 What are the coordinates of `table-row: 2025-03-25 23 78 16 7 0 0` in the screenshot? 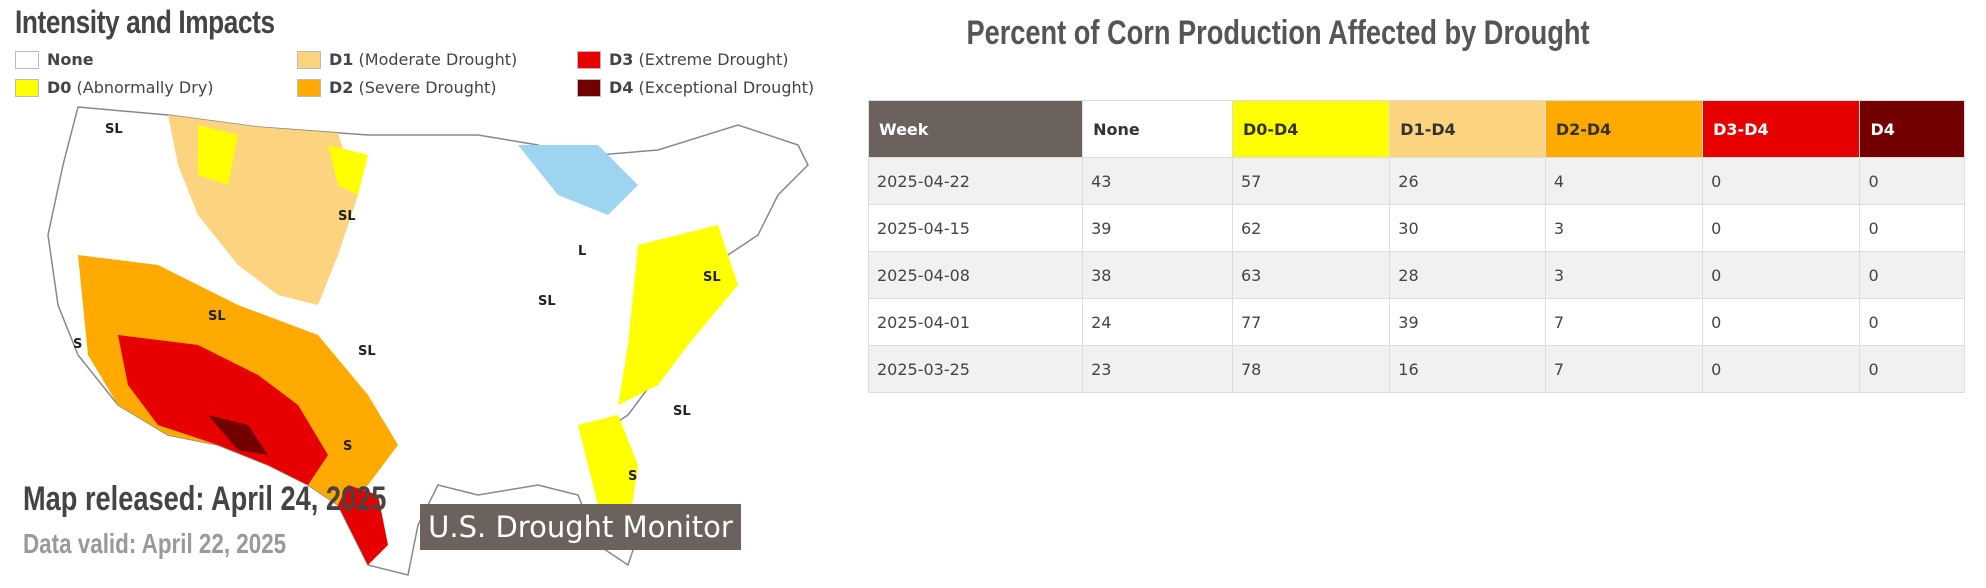 It's located at (1416, 369).